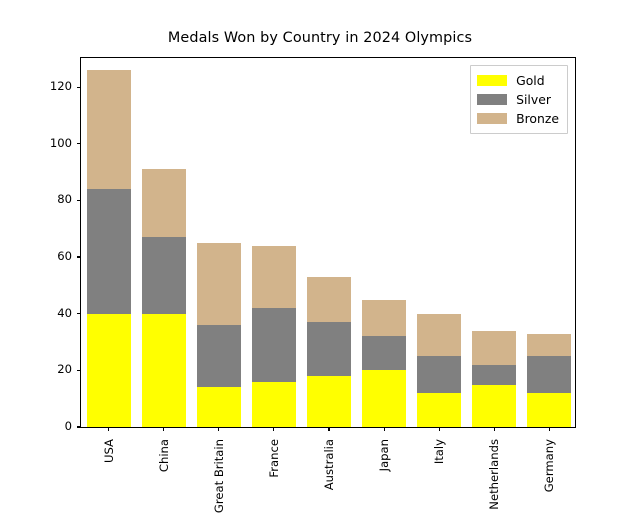 This screenshot has height=513, width=640. What do you see at coordinates (60, 142) in the screenshot?
I see `y-tick-label: 100` at bounding box center [60, 142].